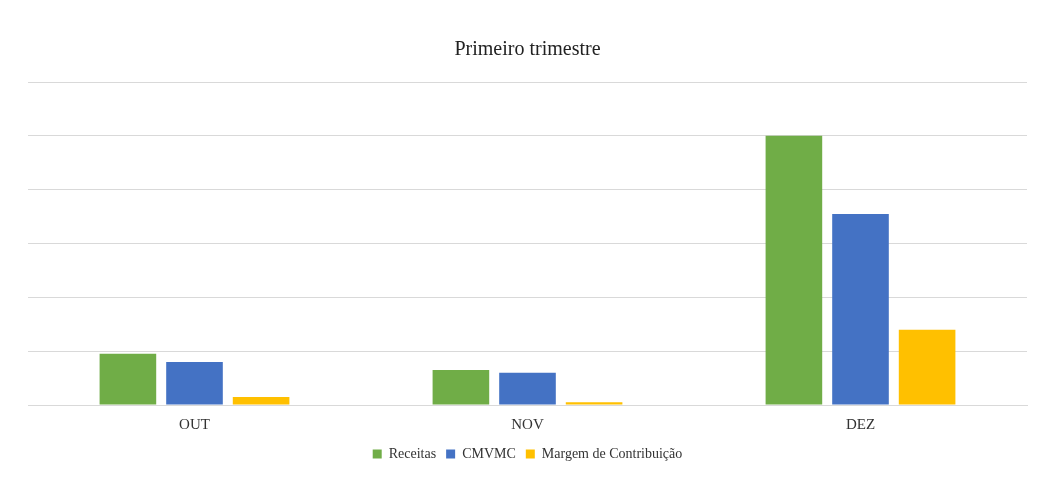 Image resolution: width=1055 pixels, height=484 pixels. Describe the element at coordinates (412, 453) in the screenshot. I see `legend-label: Receitas` at that location.